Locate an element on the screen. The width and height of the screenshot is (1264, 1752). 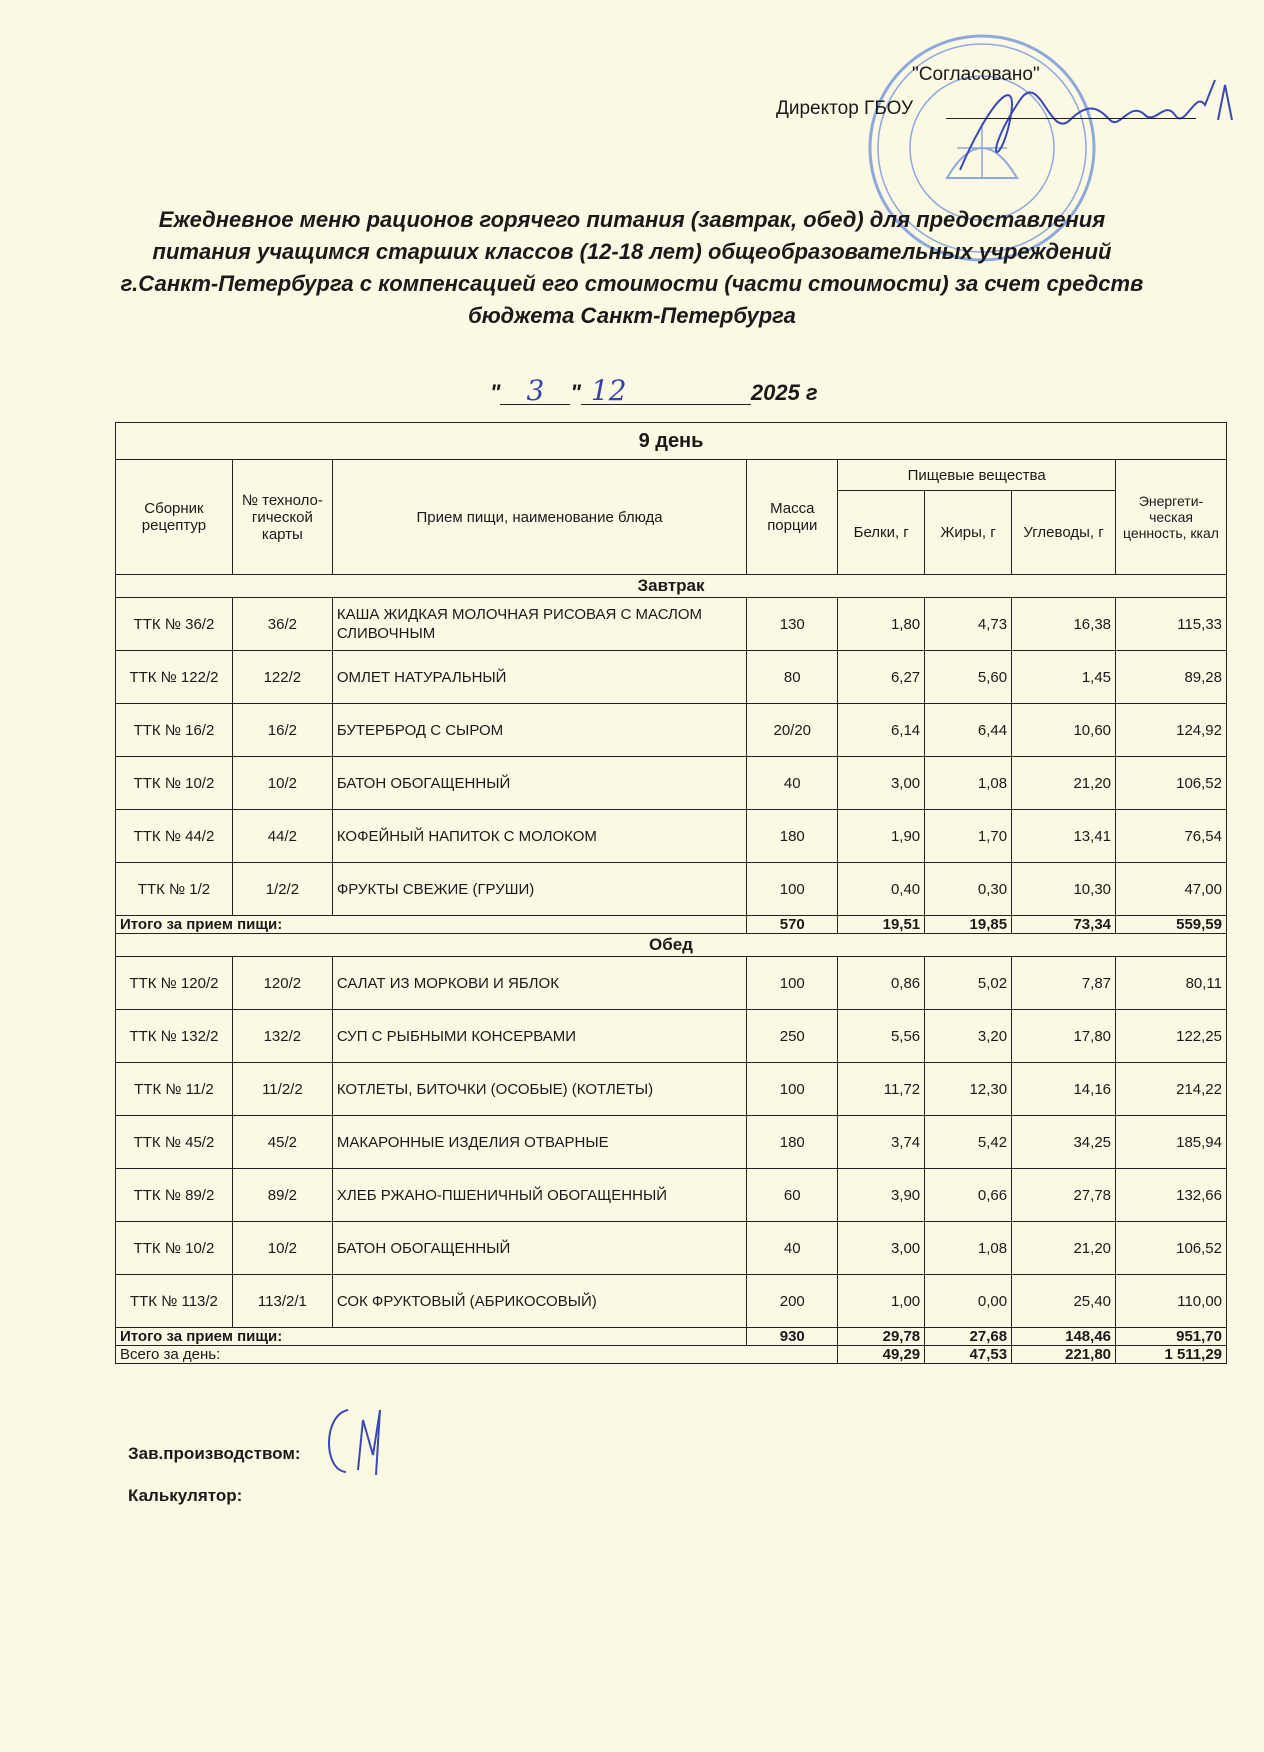
cell-protein: 0,86 is located at coordinates (881, 983).